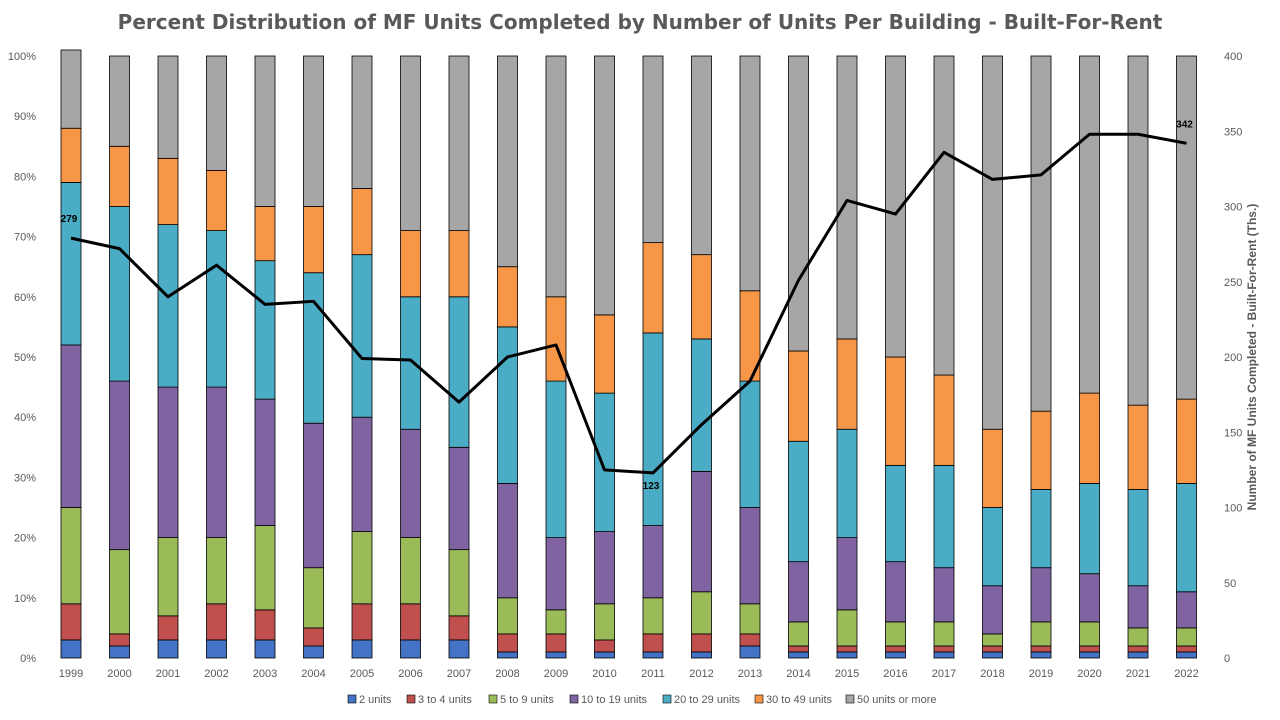 Image resolution: width=1280 pixels, height=720 pixels. I want to click on y-tick-label: 80%, so click(25, 177).